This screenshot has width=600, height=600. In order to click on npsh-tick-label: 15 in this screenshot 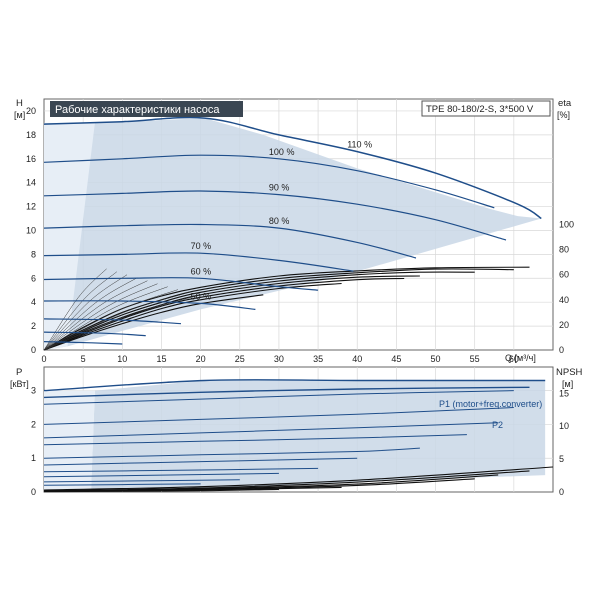, I will do `click(564, 393)`.